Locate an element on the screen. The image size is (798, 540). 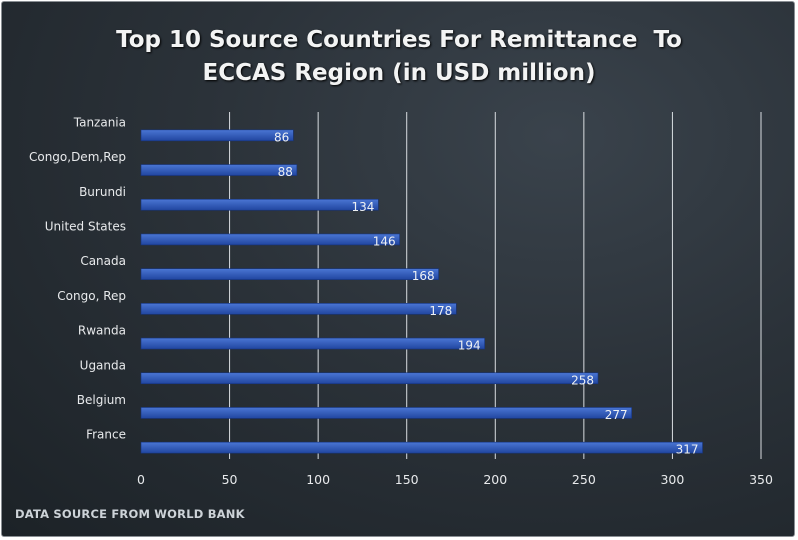
x-tick-label: 0 is located at coordinates (141, 479).